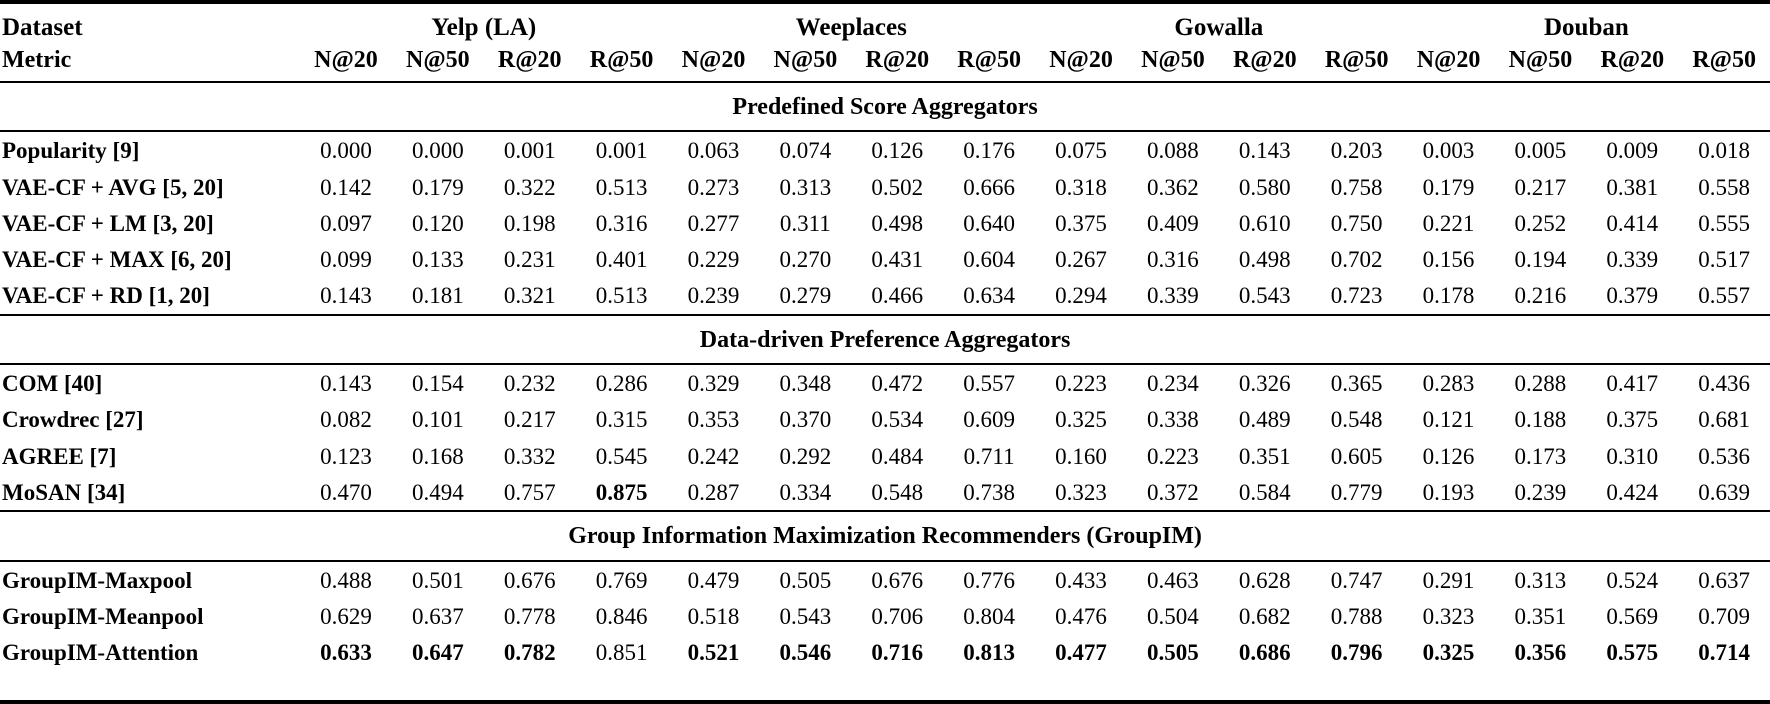  What do you see at coordinates (529, 420) in the screenshot?
I see `value-cell: 0.217` at bounding box center [529, 420].